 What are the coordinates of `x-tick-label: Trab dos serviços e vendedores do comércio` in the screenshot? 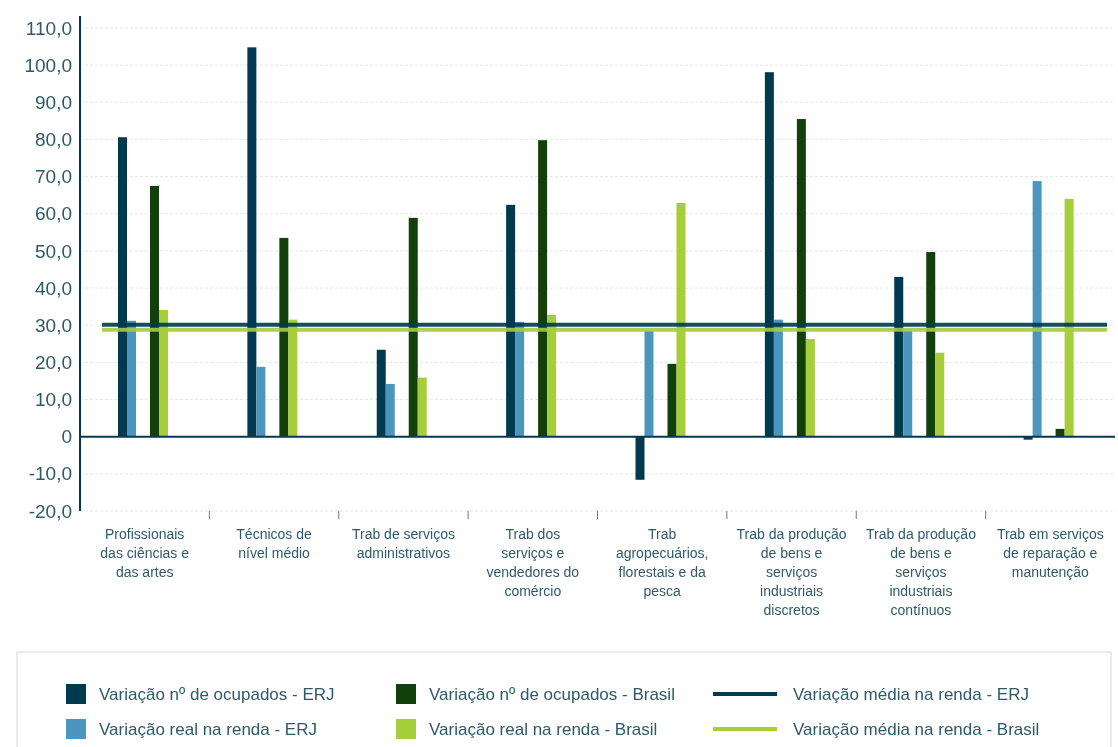 It's located at (533, 562).